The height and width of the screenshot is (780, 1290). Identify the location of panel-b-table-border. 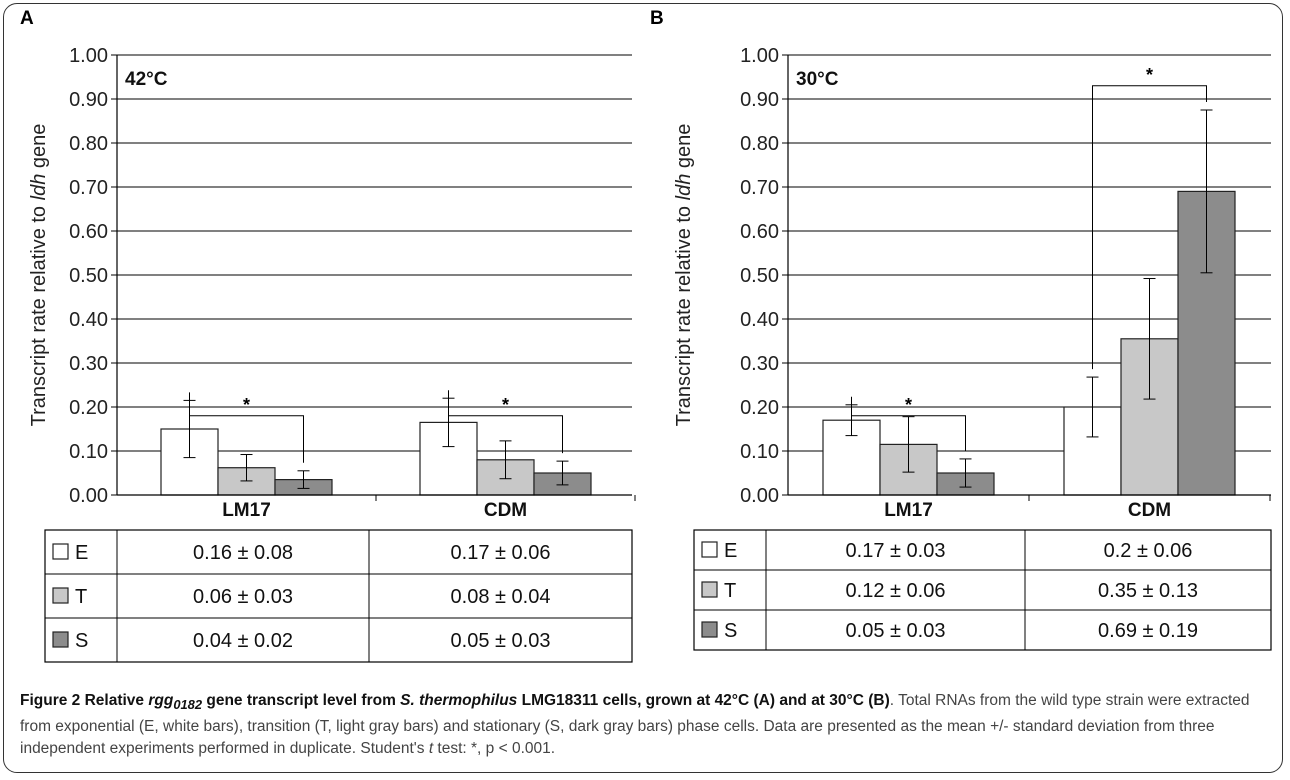
(982, 590).